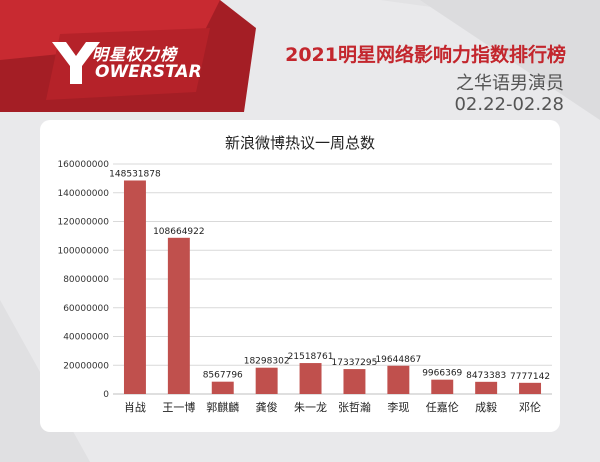  I want to click on x-tick-label: 李现, so click(398, 407).